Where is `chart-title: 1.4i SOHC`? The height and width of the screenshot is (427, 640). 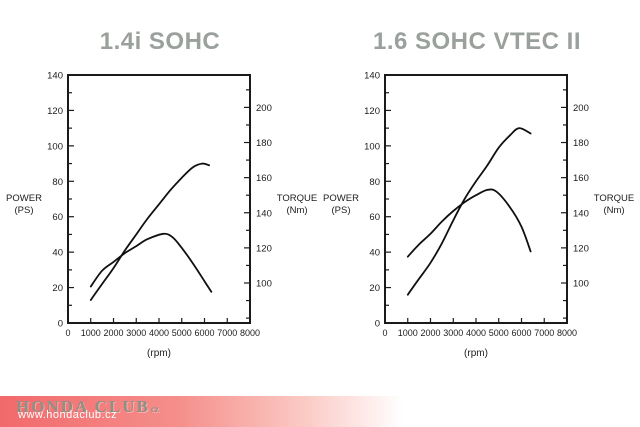 chart-title: 1.4i SOHC is located at coordinates (160, 41).